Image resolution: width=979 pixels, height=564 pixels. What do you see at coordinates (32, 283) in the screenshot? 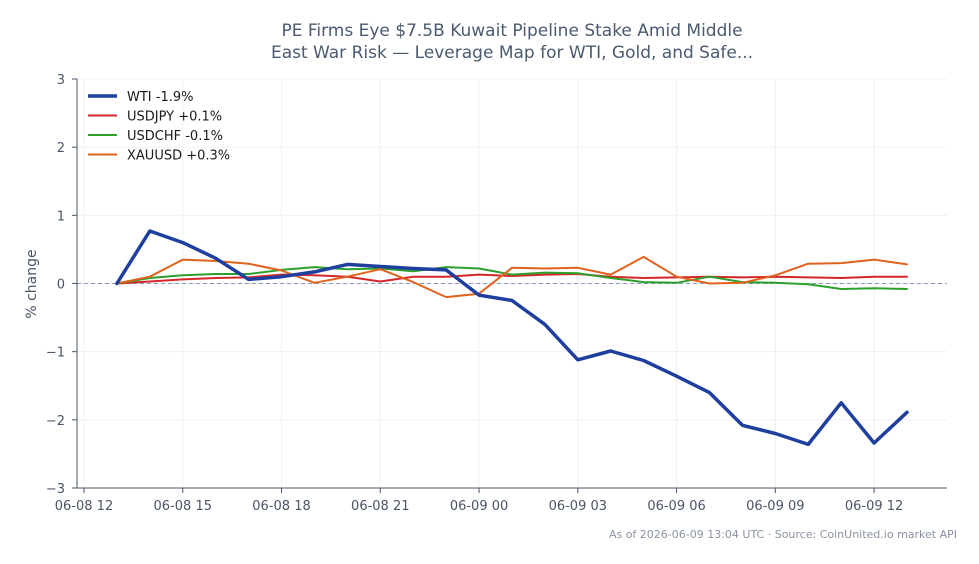
I see `y-axis-label: % change` at bounding box center [32, 283].